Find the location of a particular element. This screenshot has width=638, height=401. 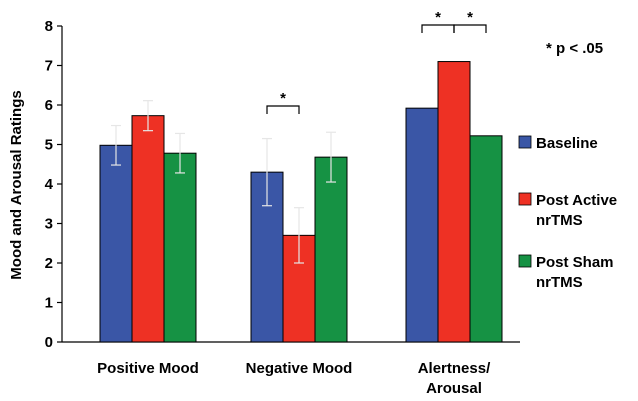

significance-note: * p < .05 is located at coordinates (574, 48).